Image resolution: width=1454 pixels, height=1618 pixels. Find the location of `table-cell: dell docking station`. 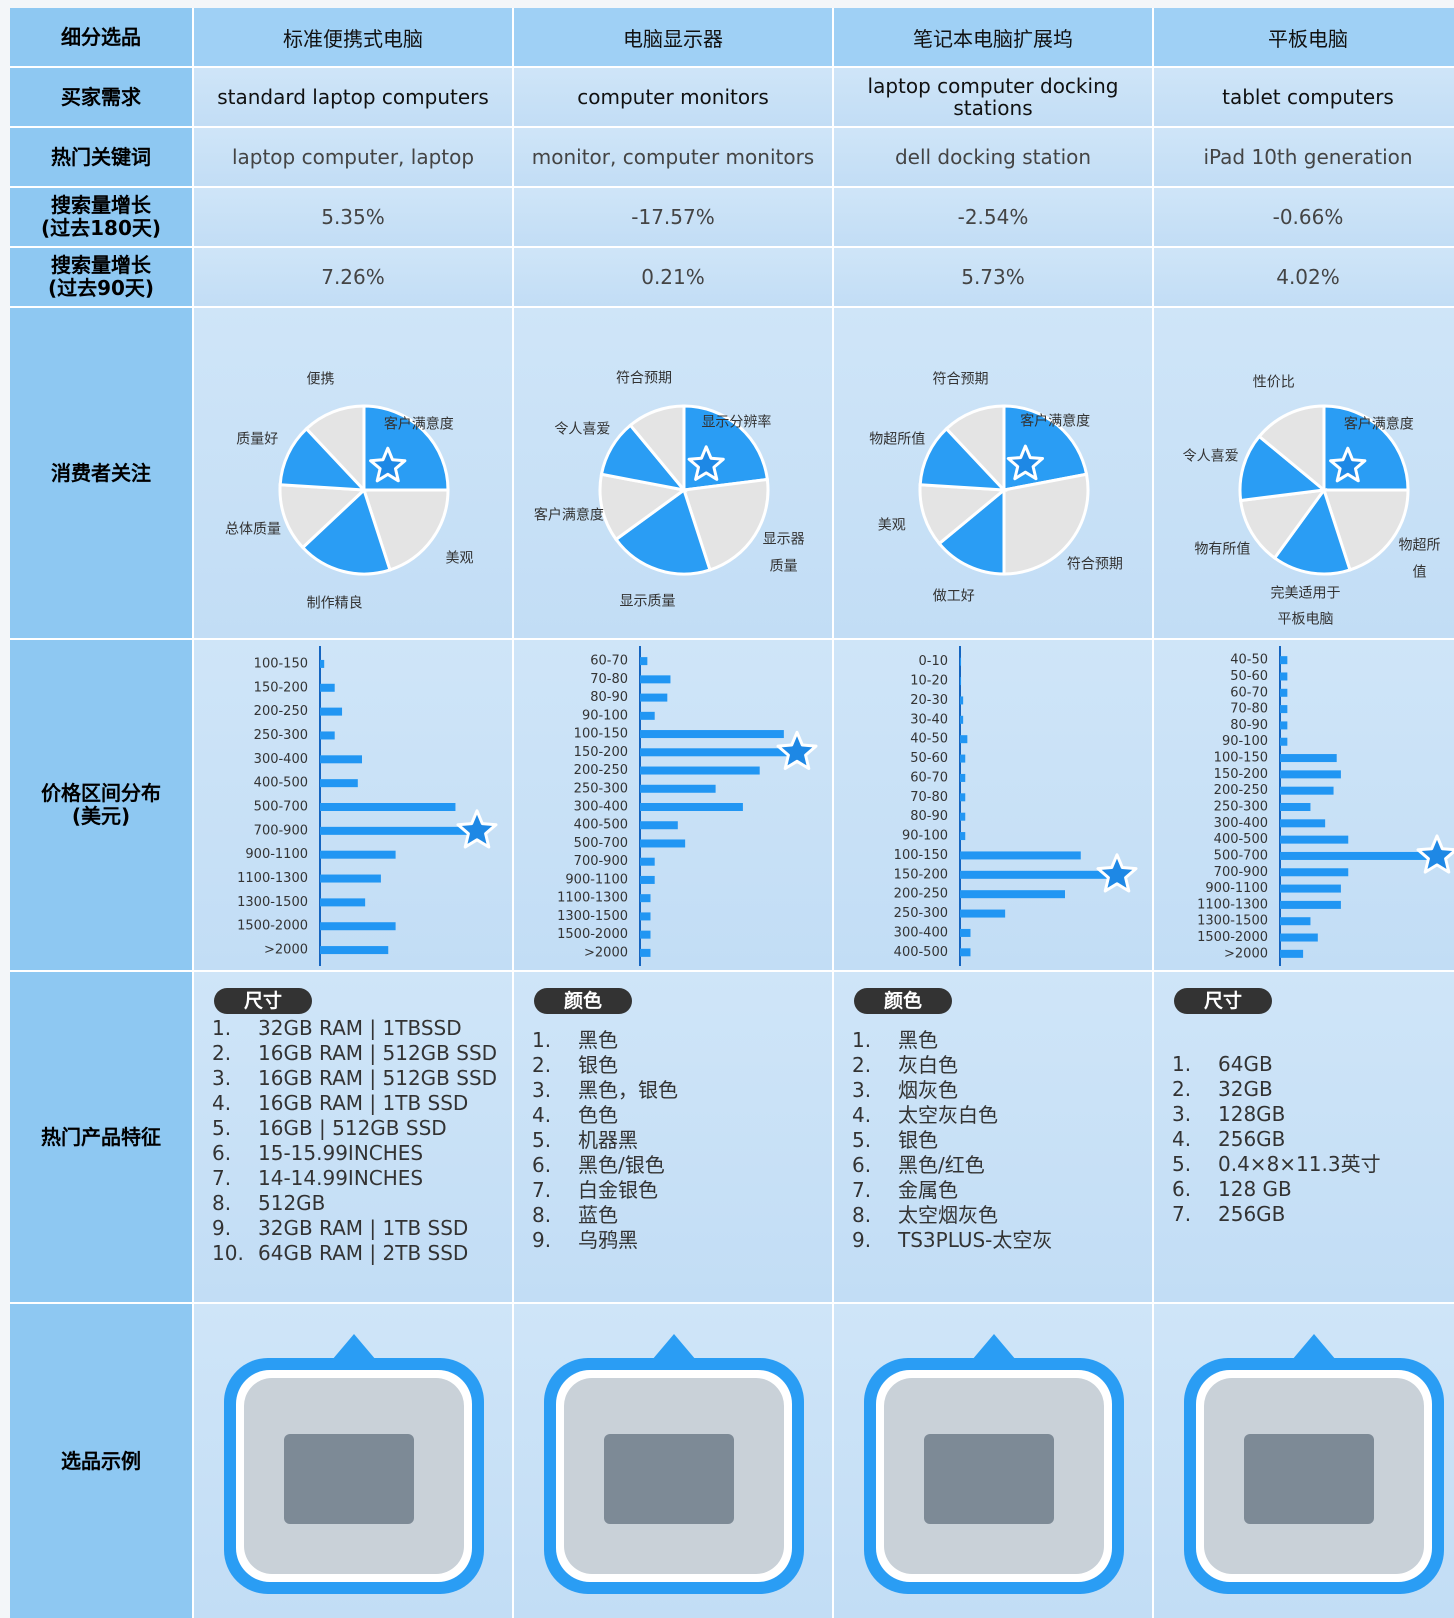

table-cell: dell docking station is located at coordinates (993, 157).